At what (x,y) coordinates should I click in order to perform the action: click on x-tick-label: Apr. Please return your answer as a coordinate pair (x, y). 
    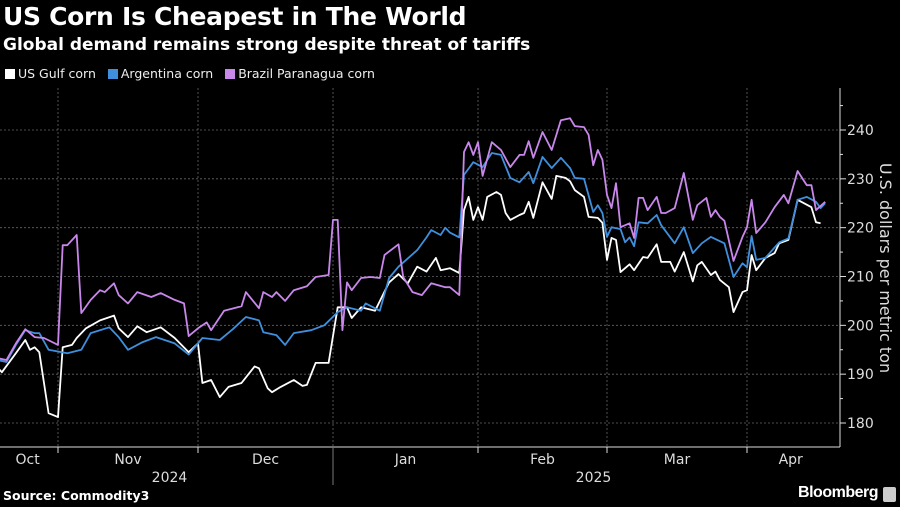
    Looking at the image, I should click on (791, 460).